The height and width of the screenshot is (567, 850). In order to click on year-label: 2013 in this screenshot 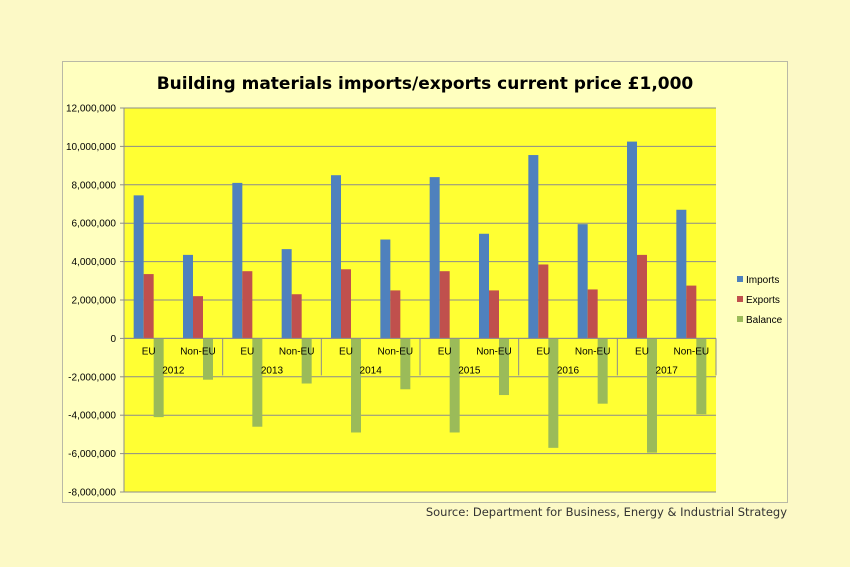, I will do `click(272, 370)`.